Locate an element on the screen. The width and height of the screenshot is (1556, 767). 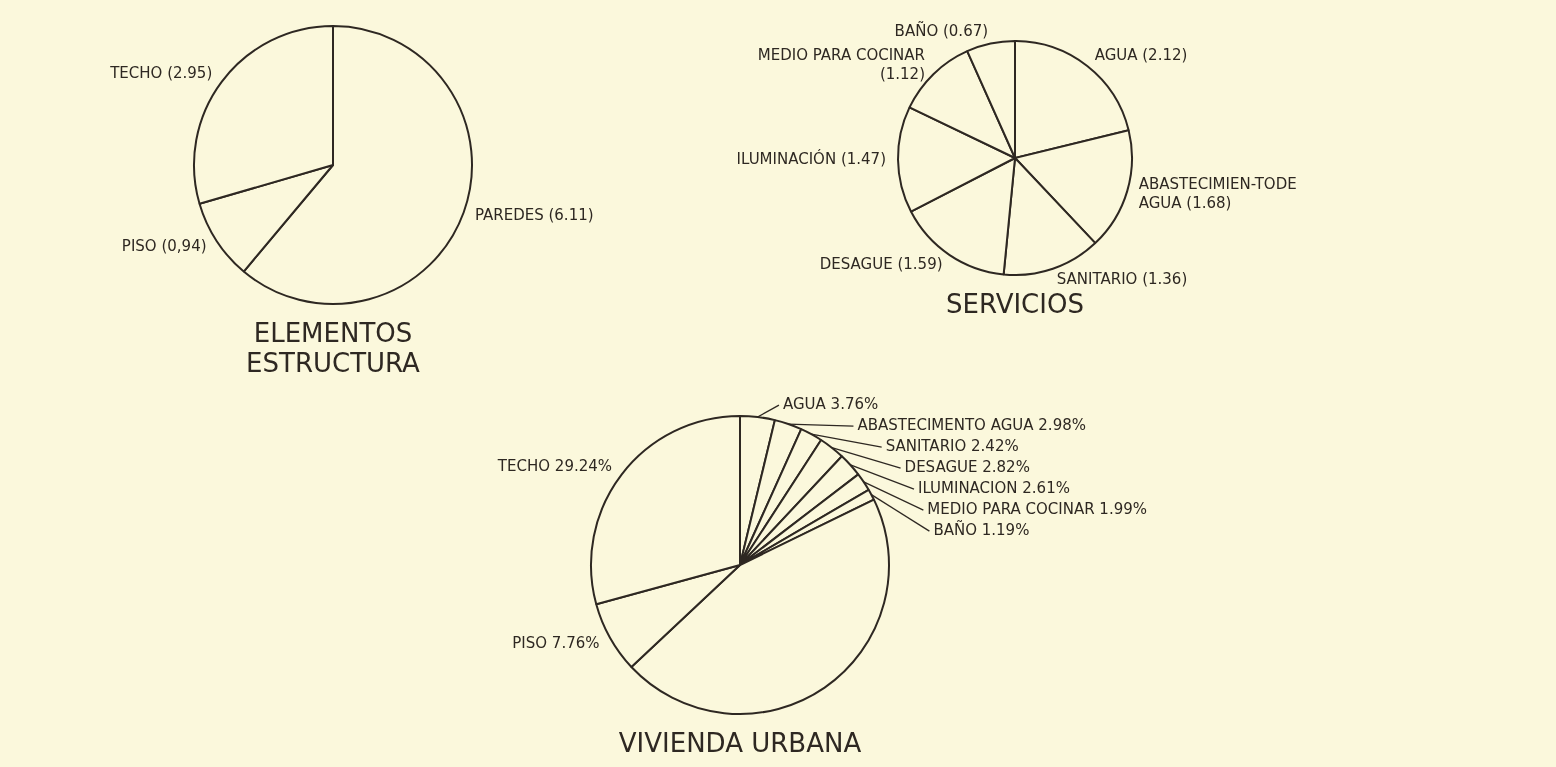
slice-label: ABASTECIMIEN-TODE AGUA (1.68) is located at coordinates (1217, 193).